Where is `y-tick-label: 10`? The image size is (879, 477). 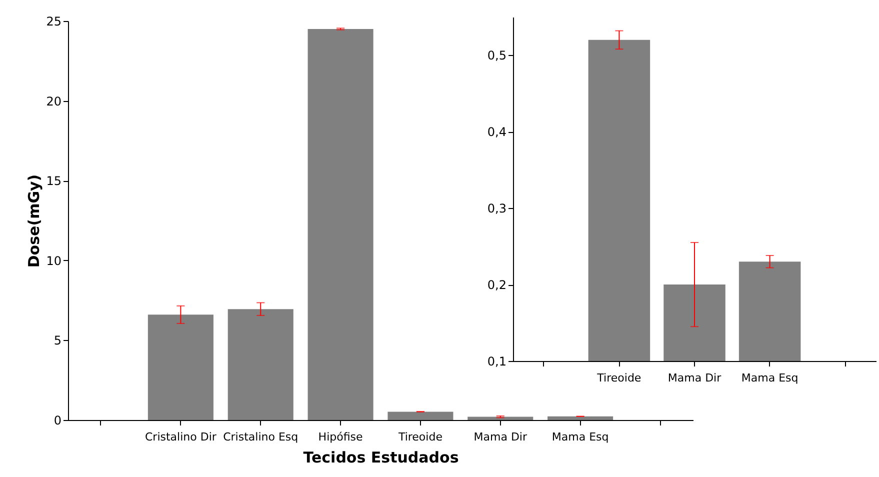 y-tick-label: 10 is located at coordinates (54, 261).